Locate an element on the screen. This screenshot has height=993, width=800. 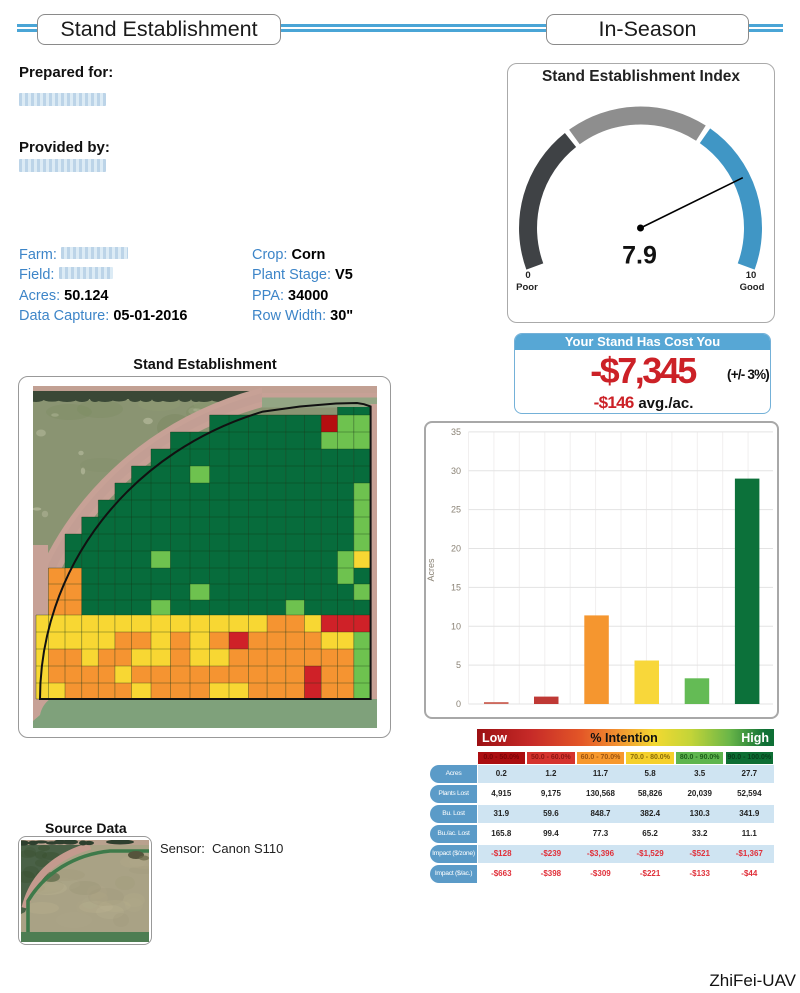
svg-text: 25 is located at coordinates (456, 510).